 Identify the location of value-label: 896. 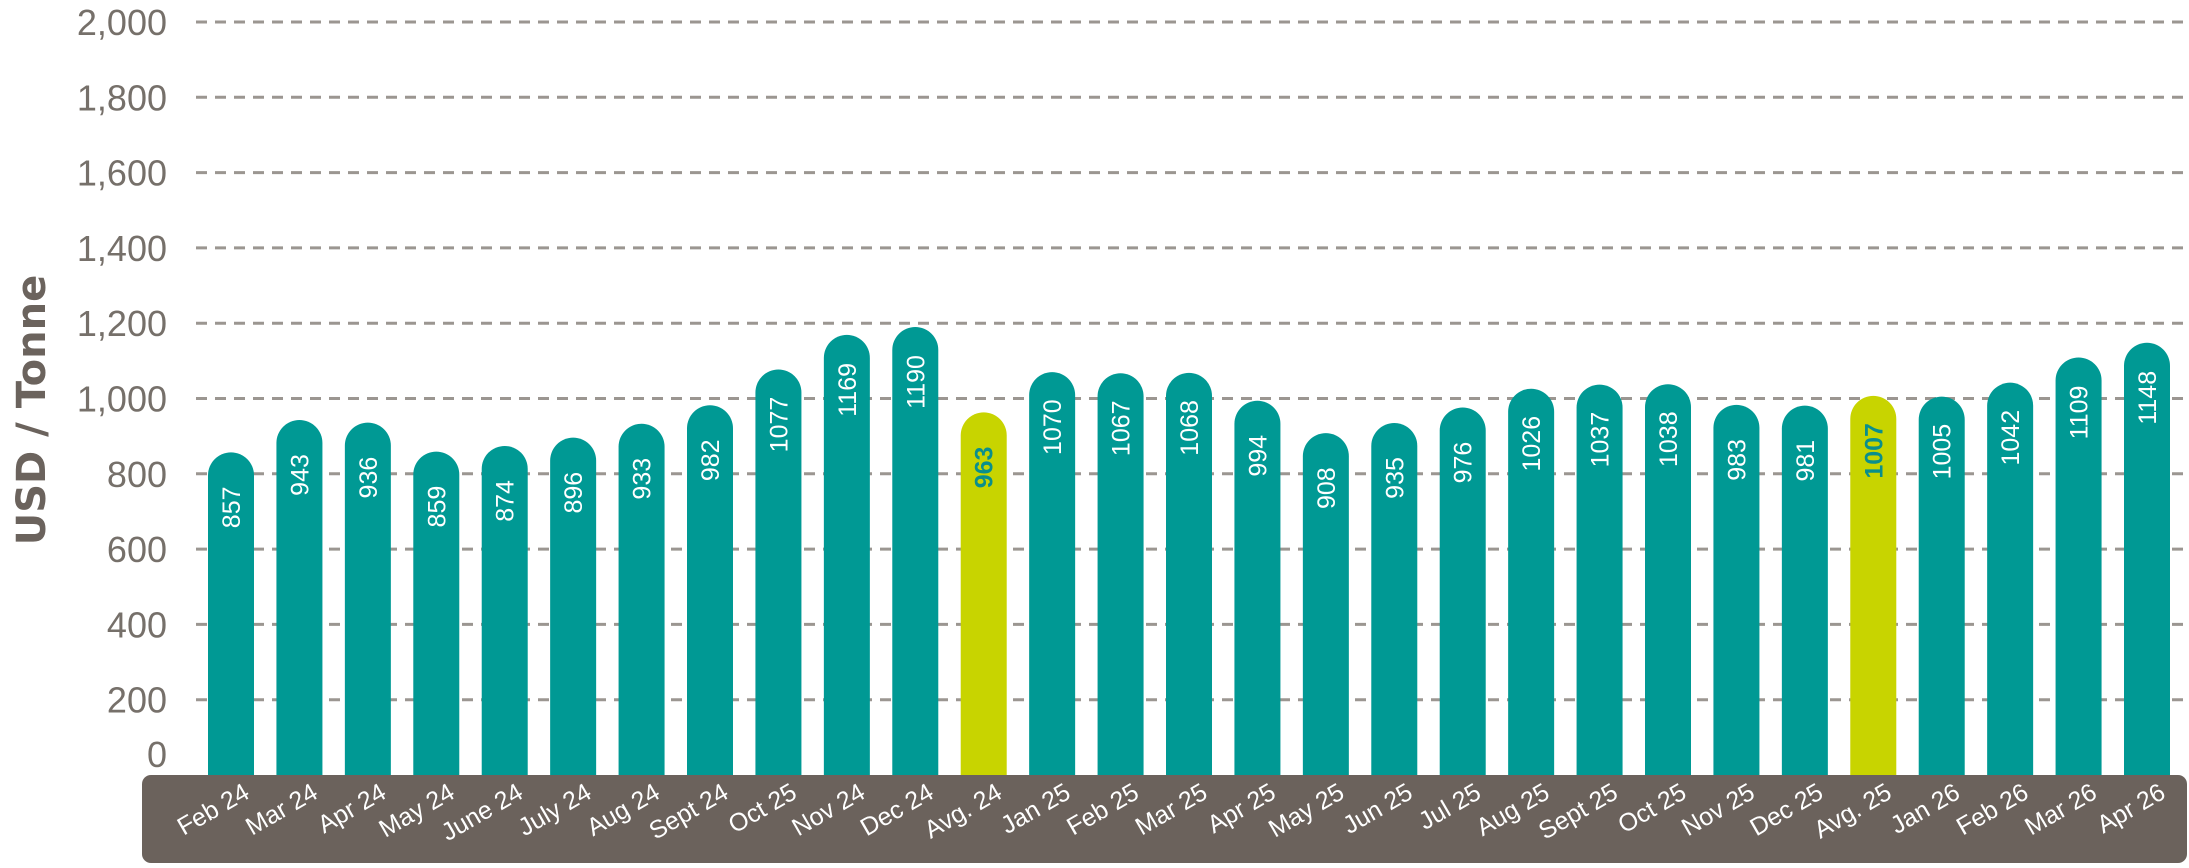
(574, 493).